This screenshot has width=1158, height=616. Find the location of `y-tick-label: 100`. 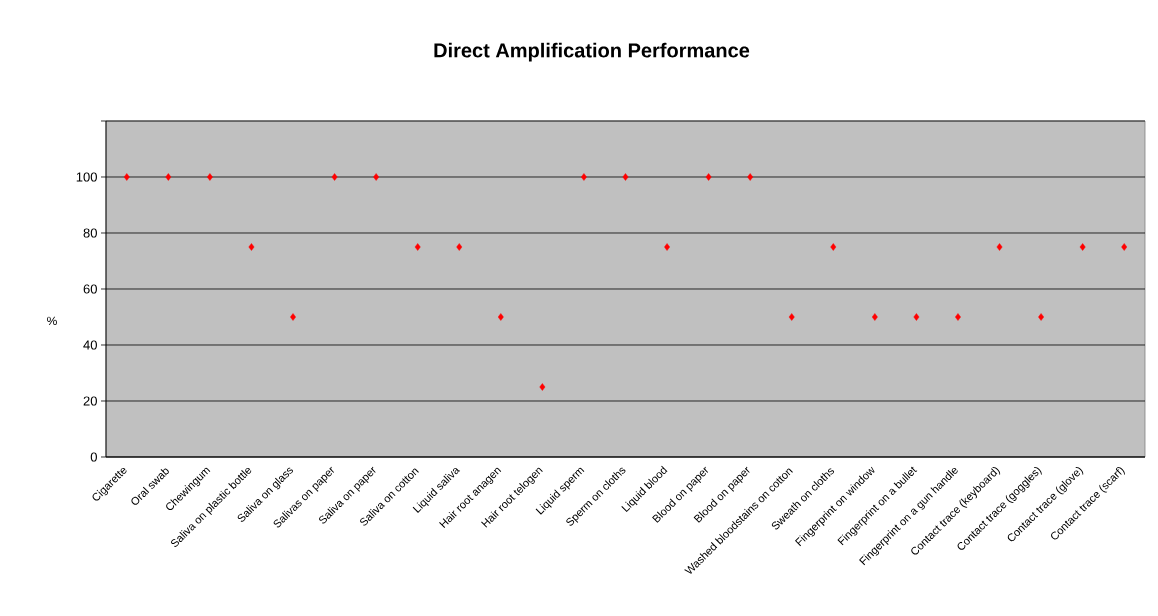

y-tick-label: 100 is located at coordinates (86, 177).